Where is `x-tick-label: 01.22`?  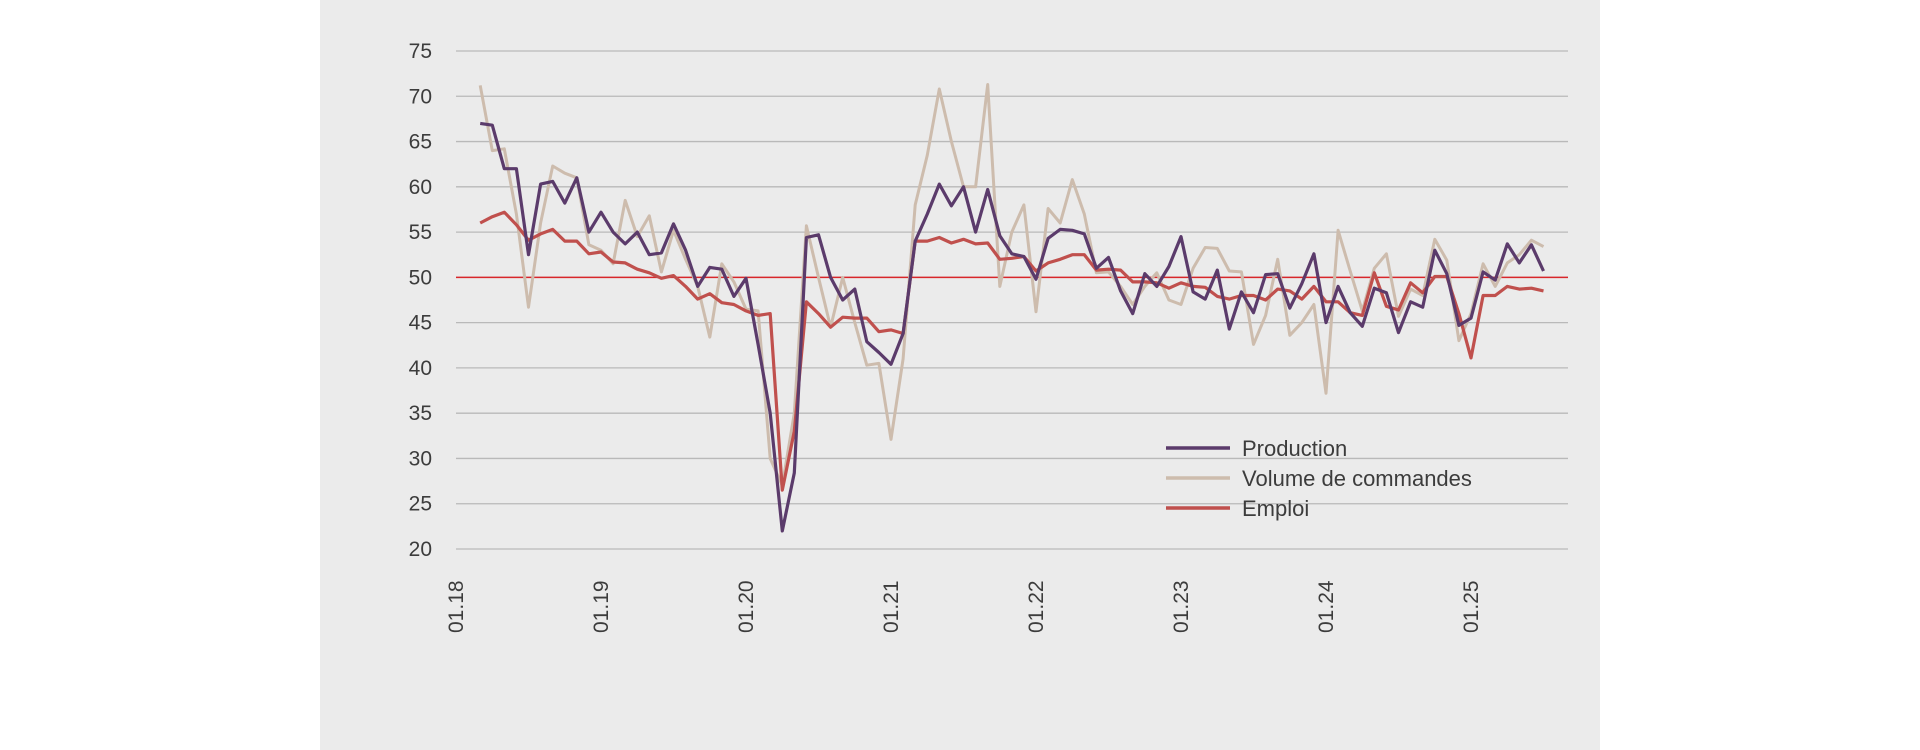
x-tick-label: 01.22 is located at coordinates (1036, 606).